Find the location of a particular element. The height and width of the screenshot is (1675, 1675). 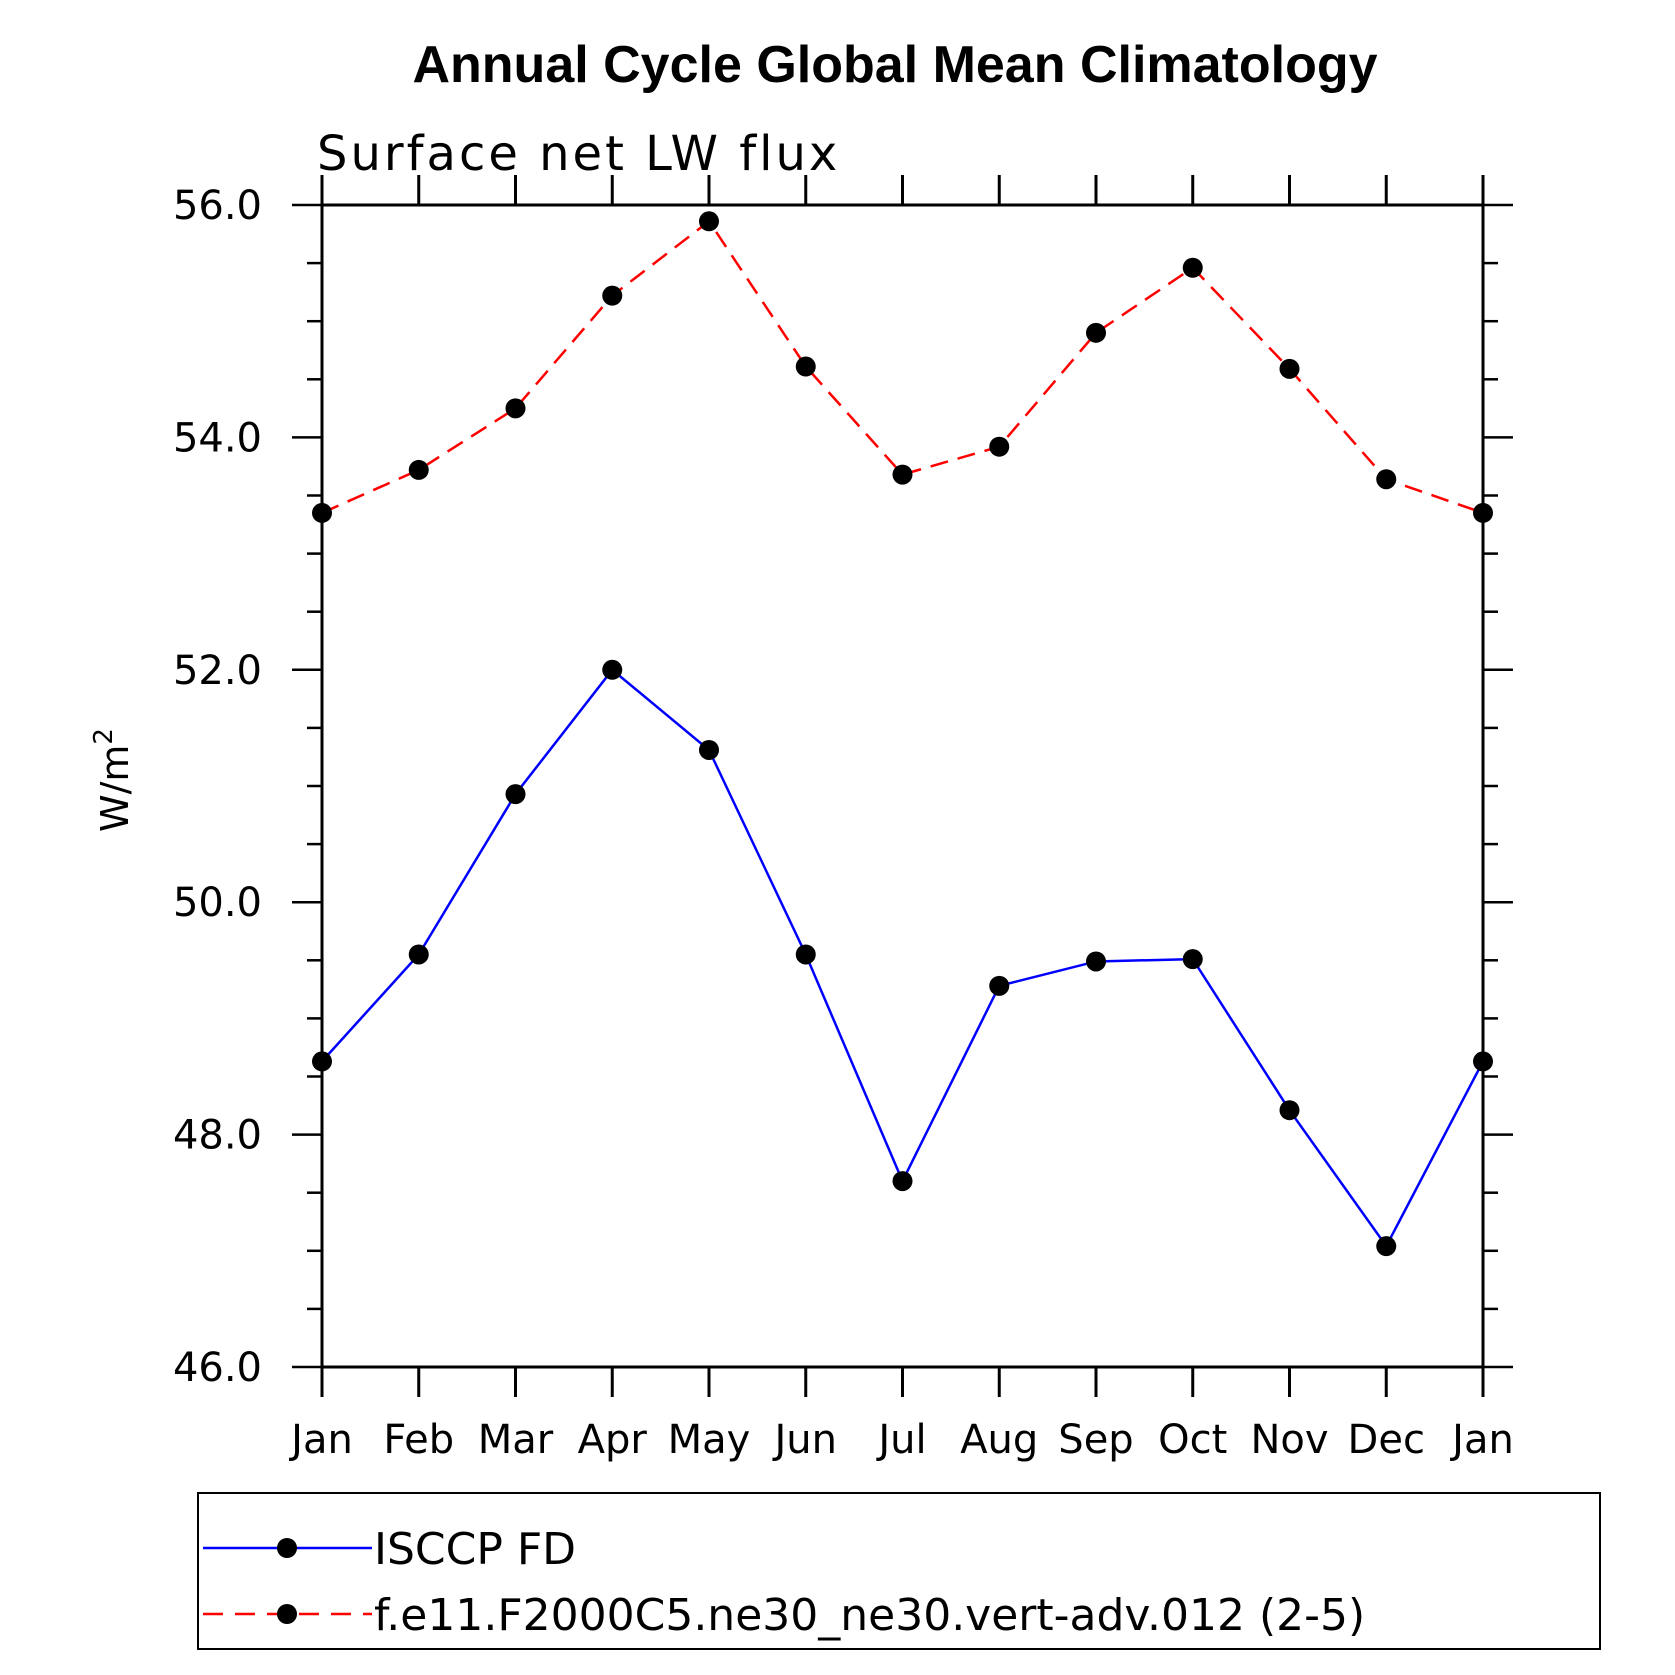

legend-item: ISCCP FD is located at coordinates (389, 1549).